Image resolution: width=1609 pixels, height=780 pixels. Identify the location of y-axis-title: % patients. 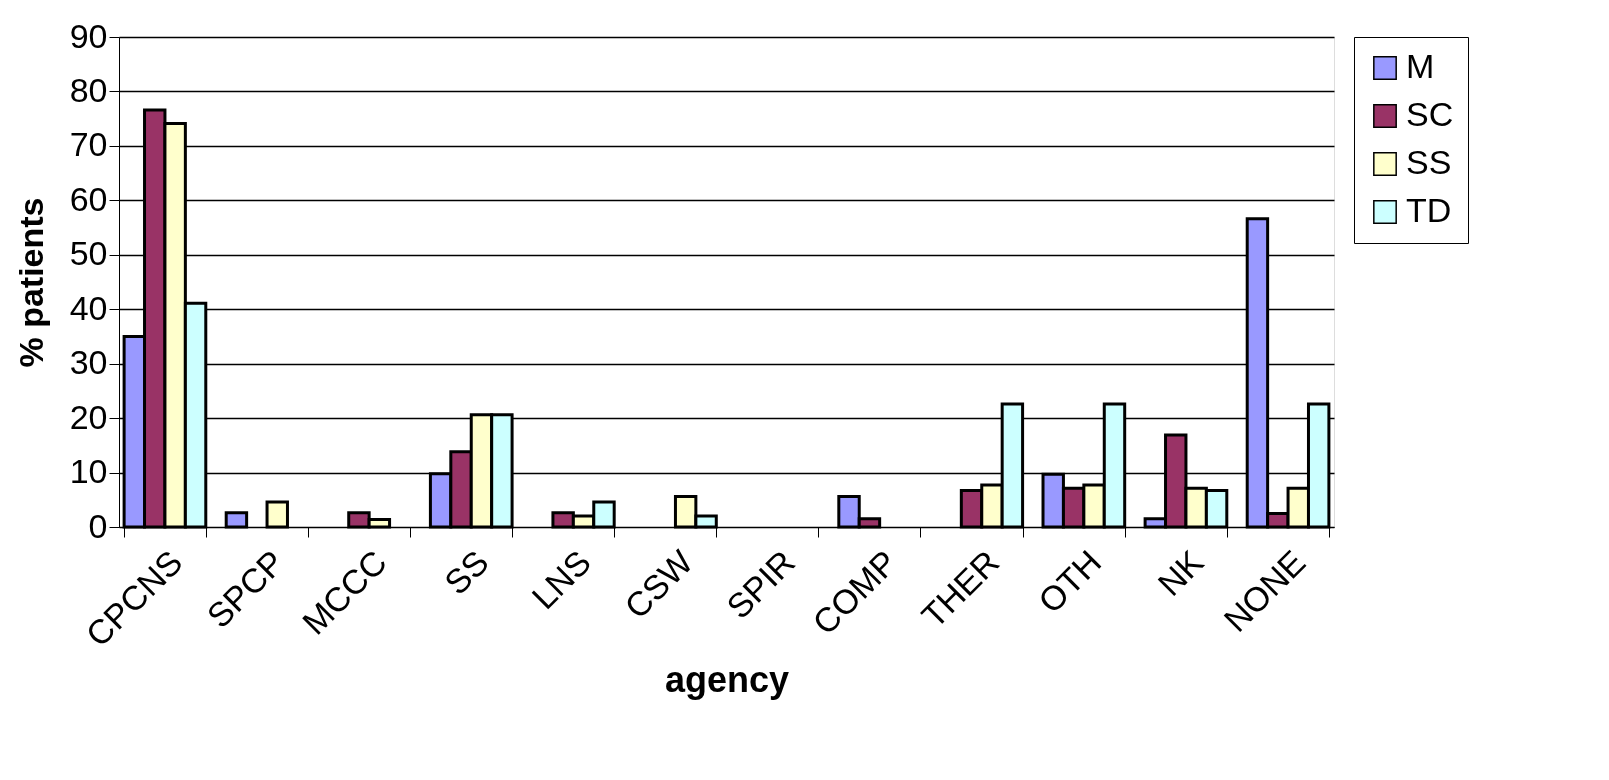
(30, 282).